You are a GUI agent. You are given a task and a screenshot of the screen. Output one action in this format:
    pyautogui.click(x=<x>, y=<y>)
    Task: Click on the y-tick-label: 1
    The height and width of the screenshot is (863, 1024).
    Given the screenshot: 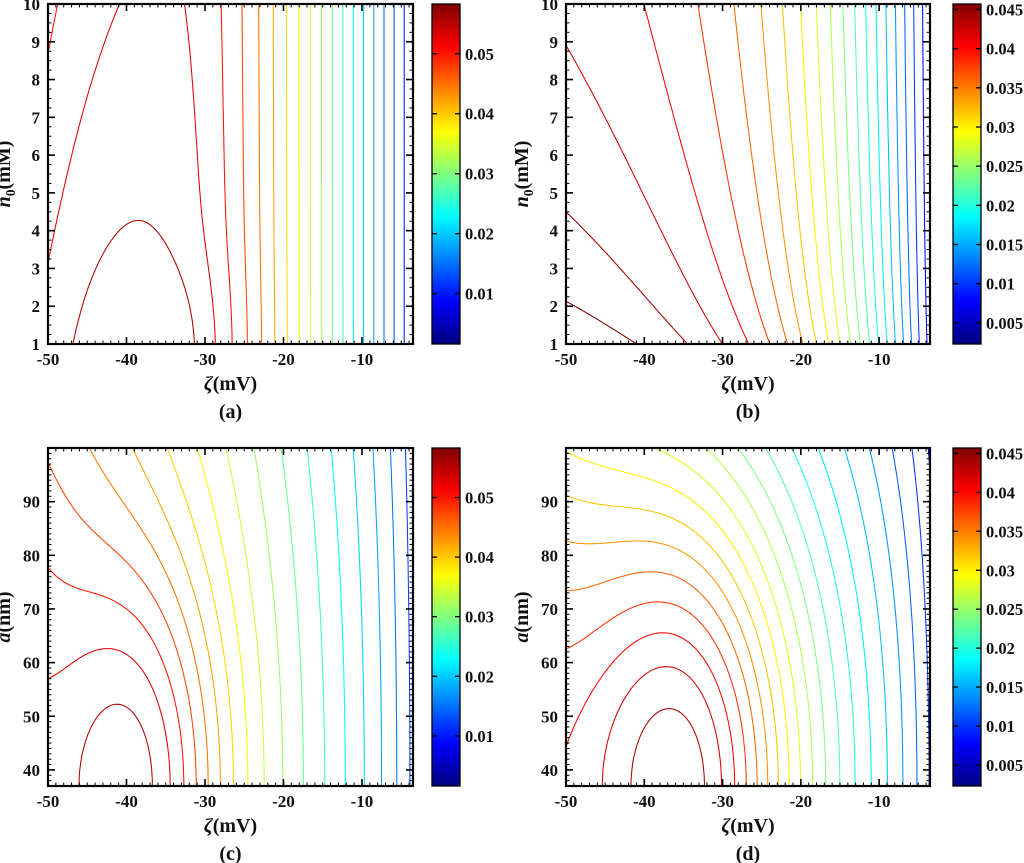 What is the action you would take?
    pyautogui.click(x=36, y=344)
    